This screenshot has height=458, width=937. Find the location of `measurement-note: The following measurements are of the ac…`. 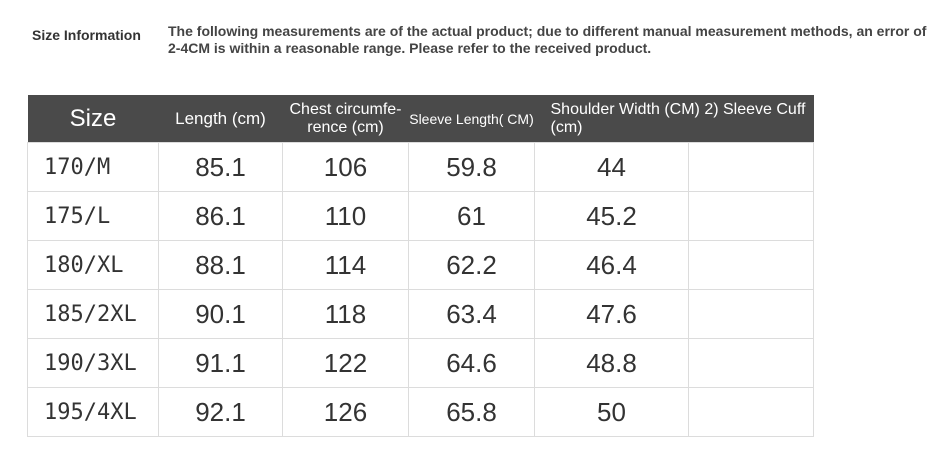

measurement-note: The following measurements are of the ac… is located at coordinates (547, 39).